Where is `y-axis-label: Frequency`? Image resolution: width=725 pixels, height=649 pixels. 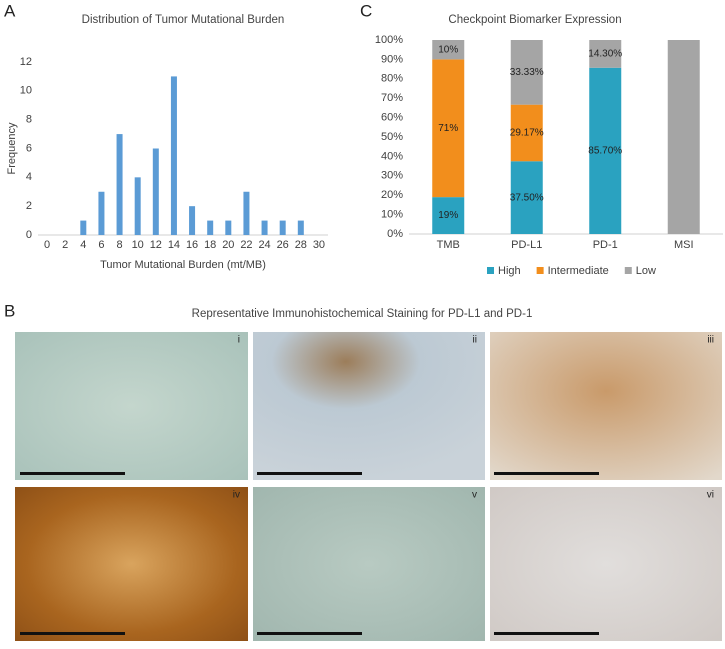 y-axis-label: Frequency is located at coordinates (12, 148).